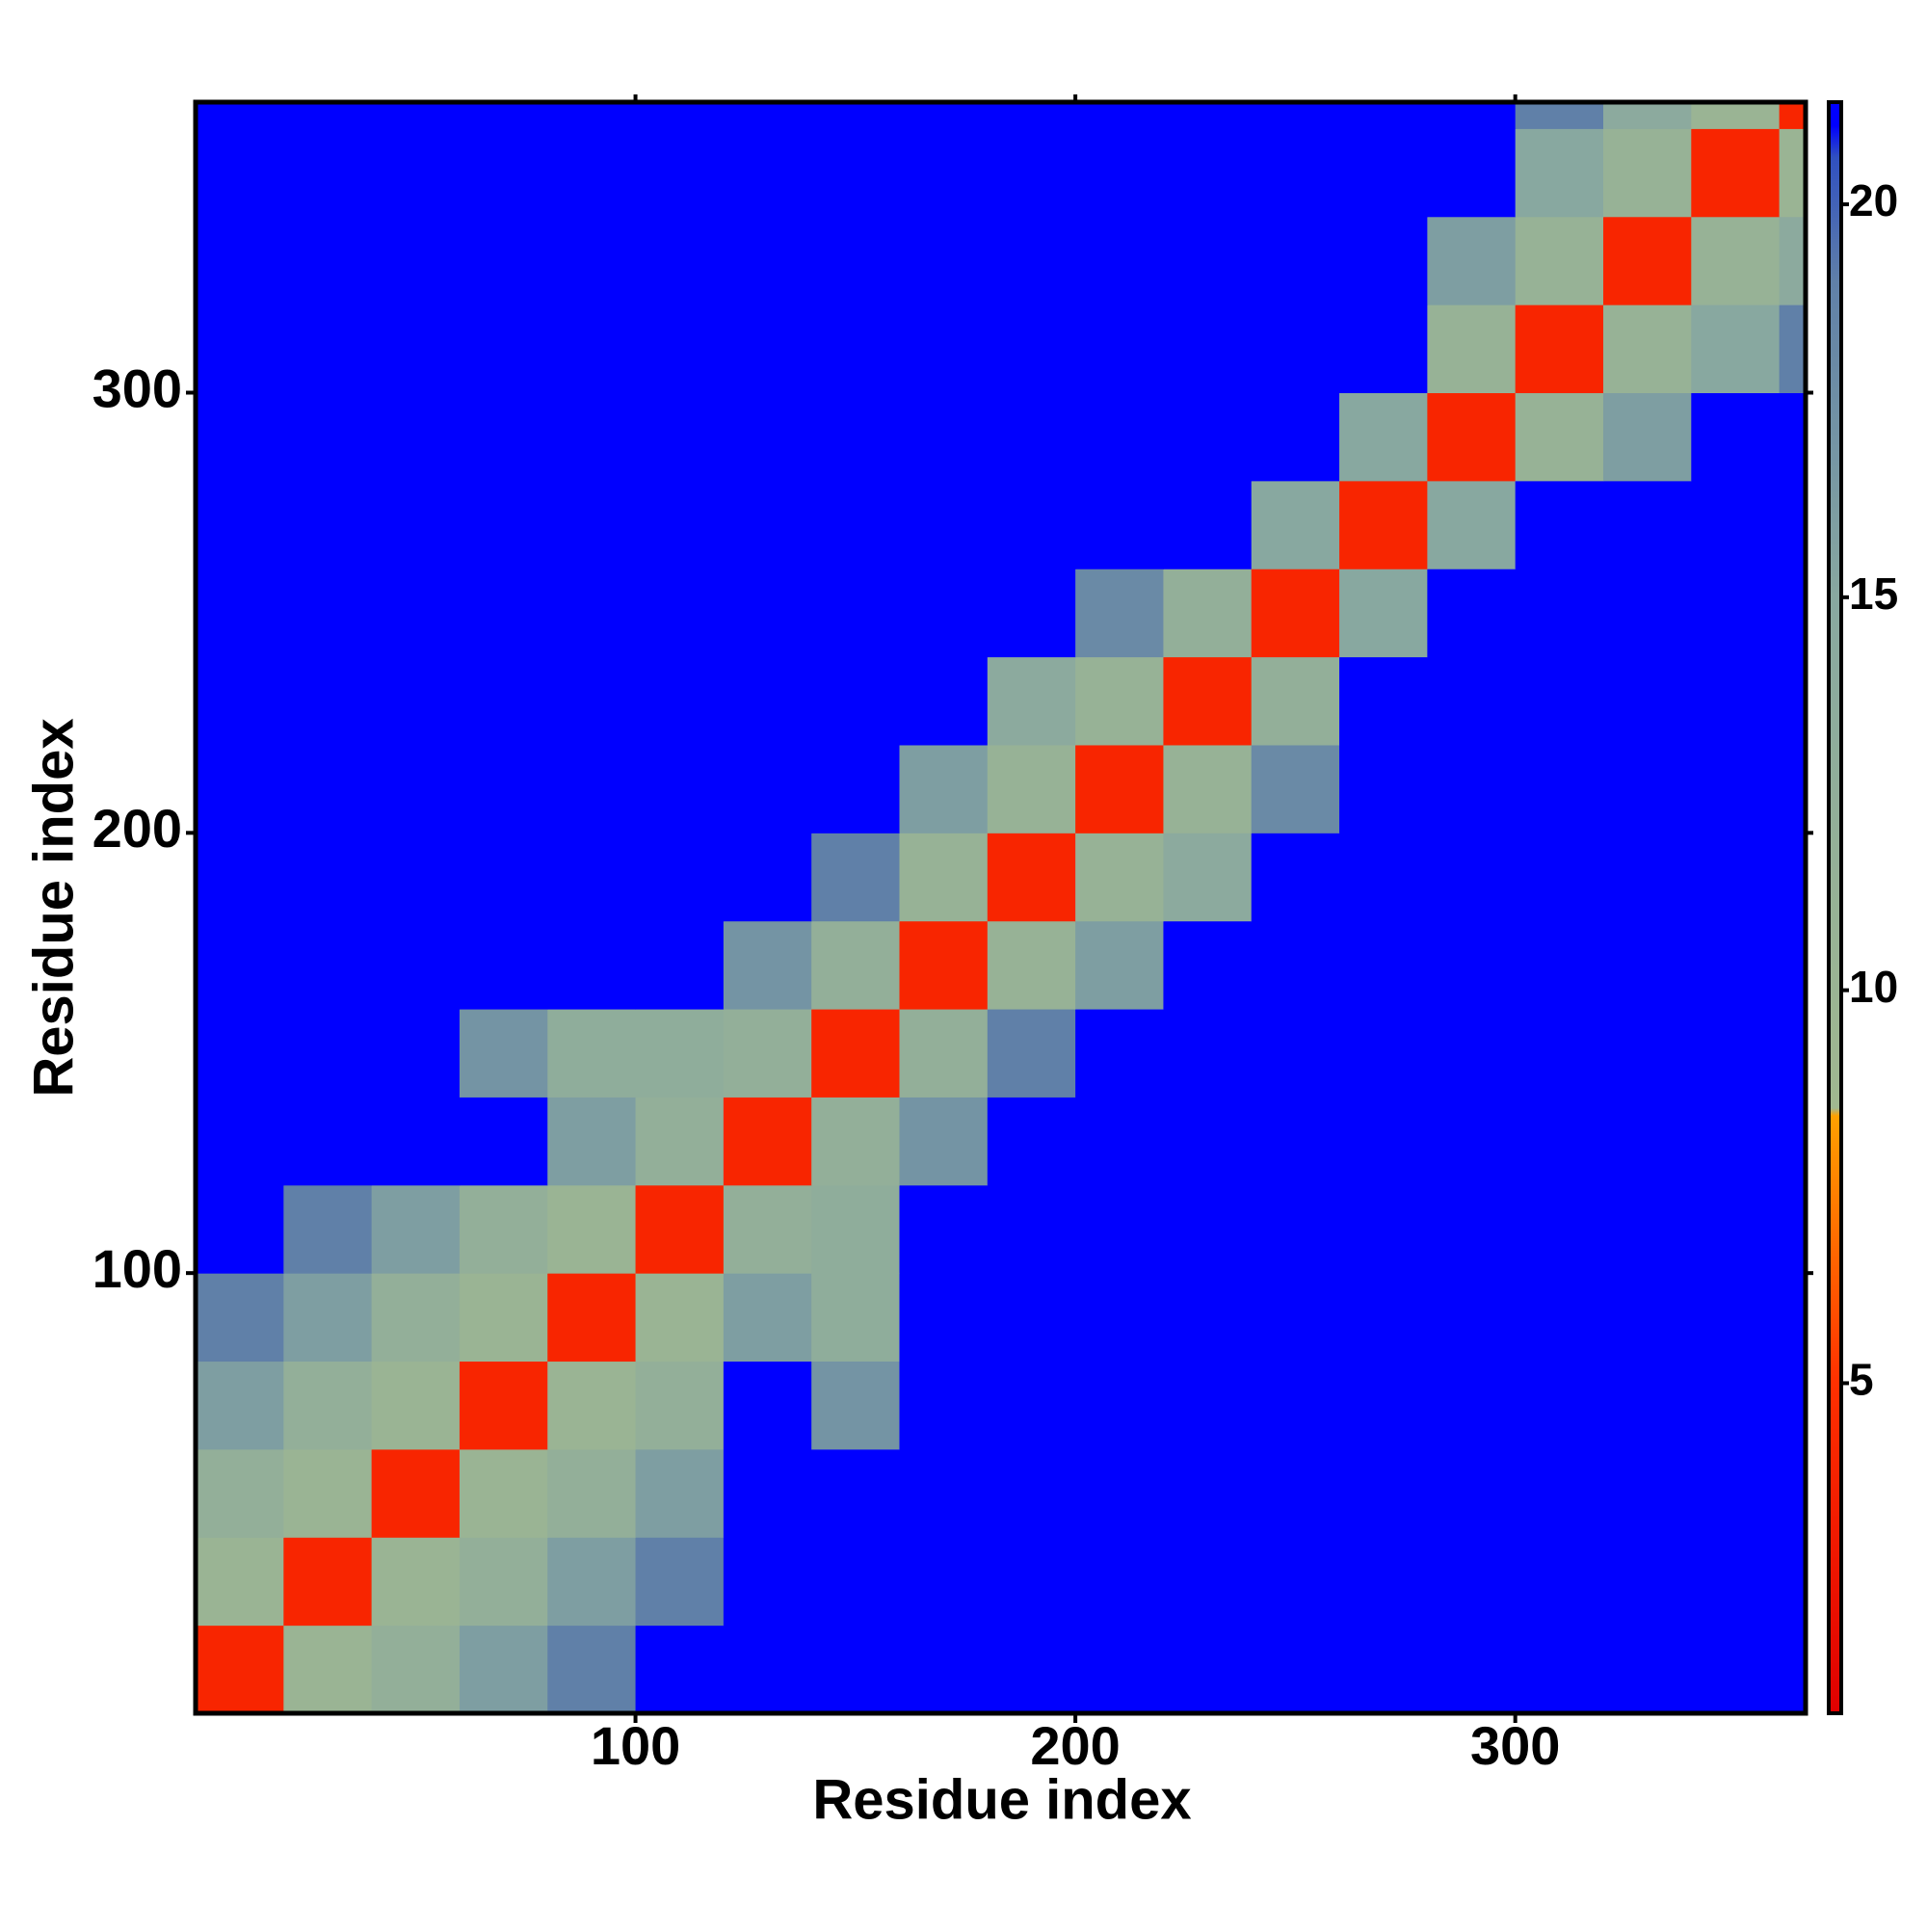 Image resolution: width=1927 pixels, height=1932 pixels. What do you see at coordinates (1873, 594) in the screenshot?
I see `colorbar-tick-label: 15` at bounding box center [1873, 594].